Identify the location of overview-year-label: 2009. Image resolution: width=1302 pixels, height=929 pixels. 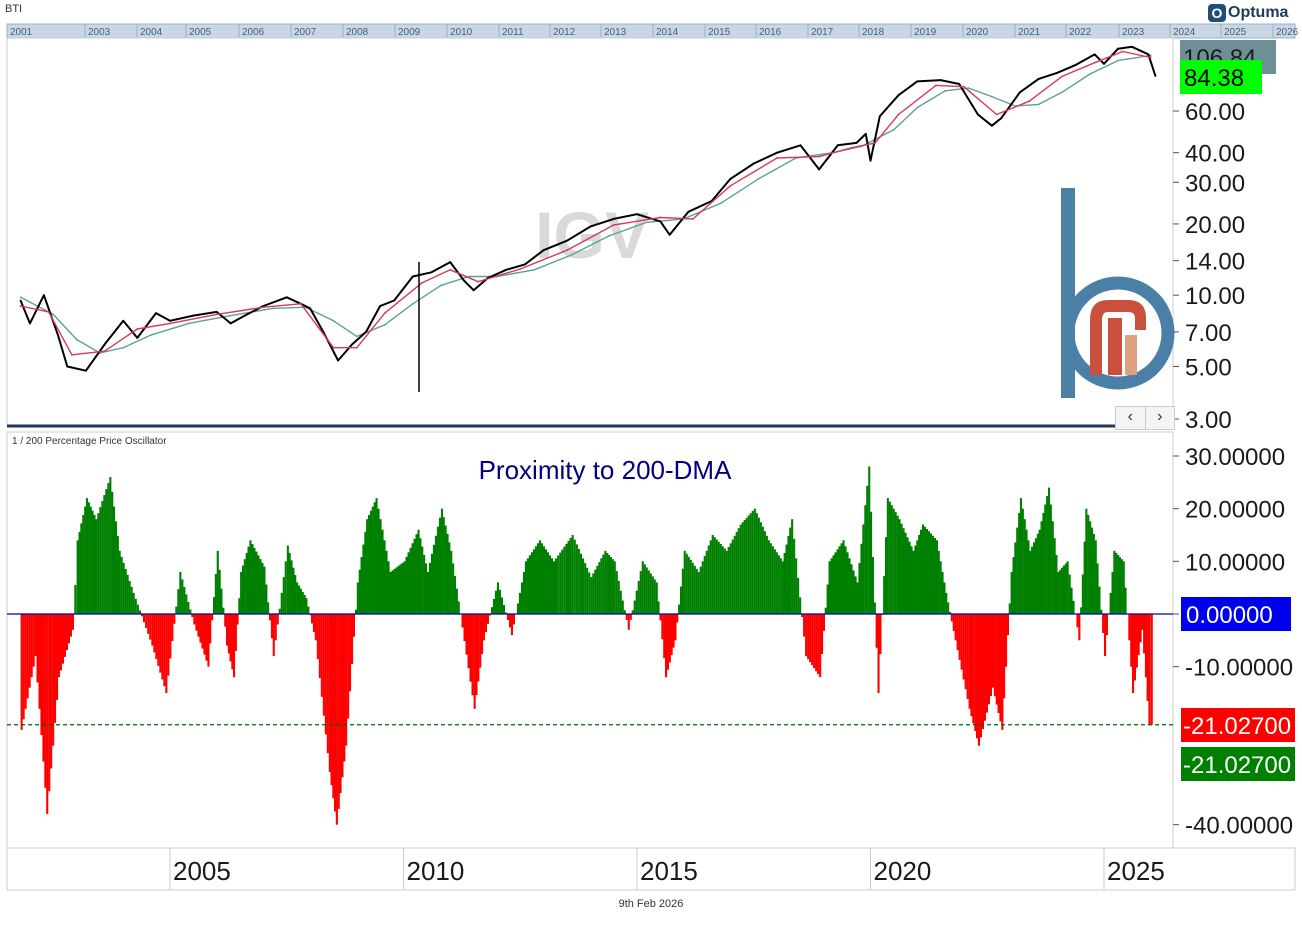
(409, 32).